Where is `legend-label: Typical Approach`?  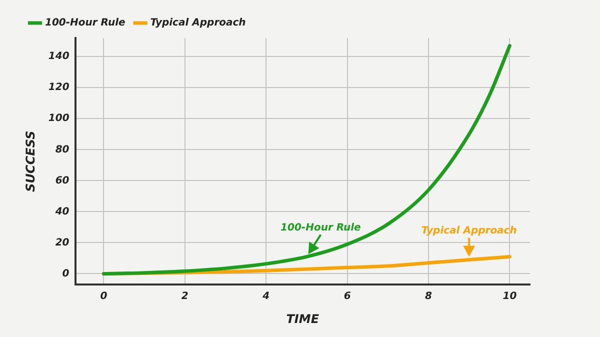
legend-label: Typical Approach is located at coordinates (198, 23).